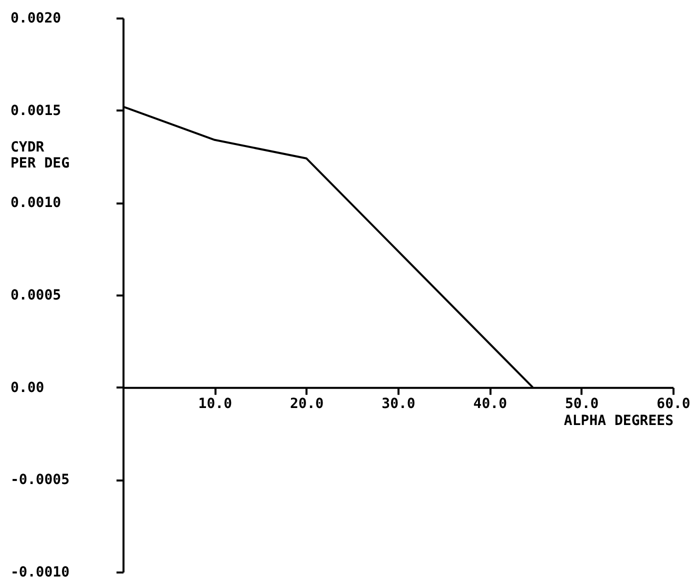  Describe the element at coordinates (40, 572) in the screenshot. I see `y-tick-label: -0.0010` at that location.